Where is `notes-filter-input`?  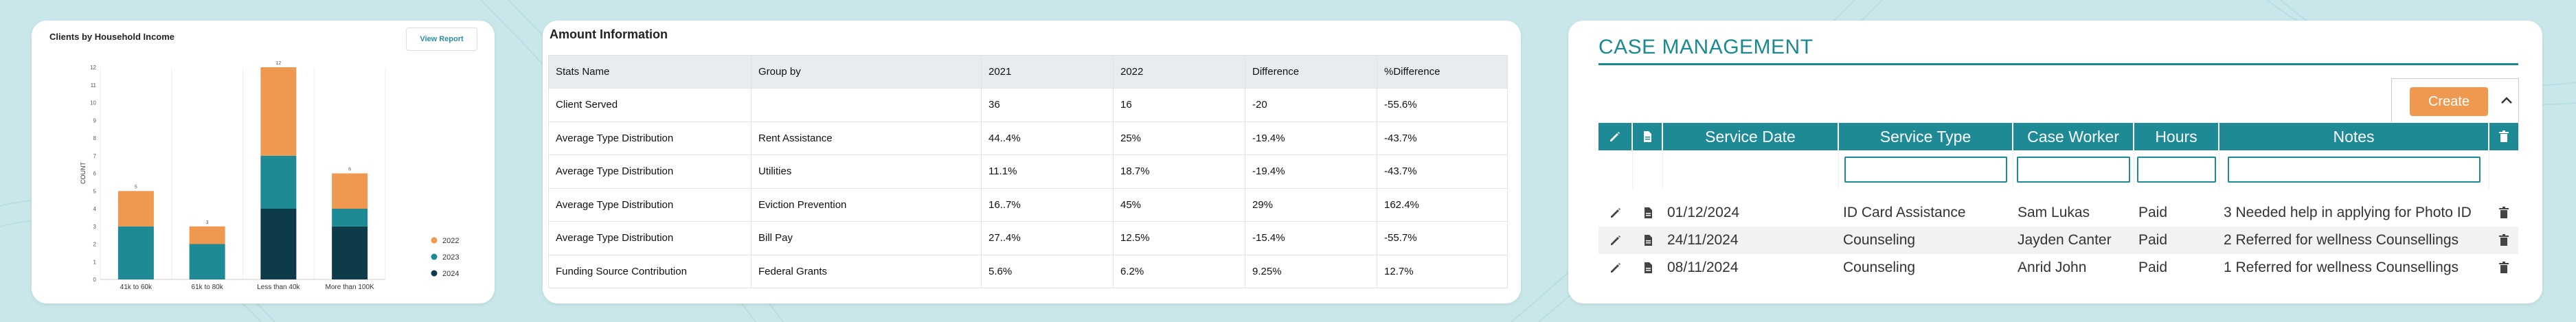 notes-filter-input is located at coordinates (2354, 169).